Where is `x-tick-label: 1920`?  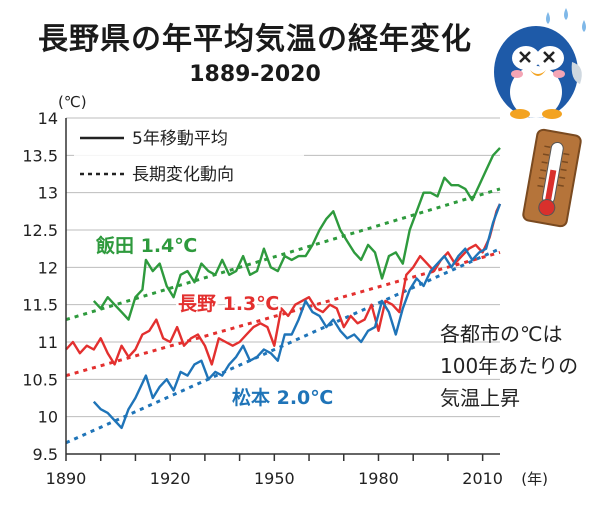 x-tick-label: 1920 is located at coordinates (170, 478).